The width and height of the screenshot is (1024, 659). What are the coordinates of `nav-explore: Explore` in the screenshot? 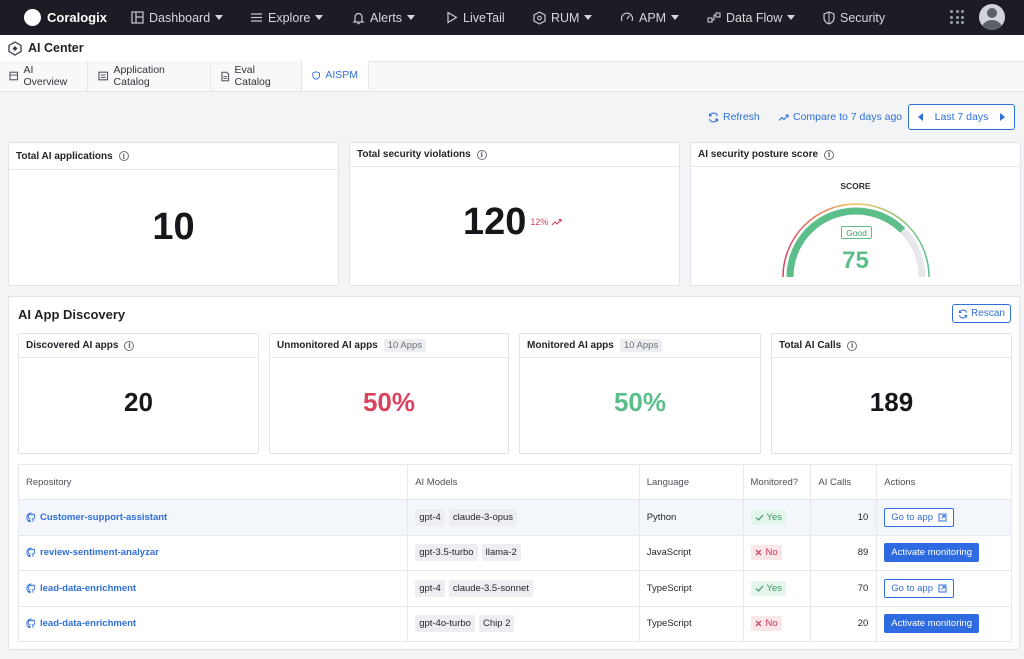 It's located at (287, 17).